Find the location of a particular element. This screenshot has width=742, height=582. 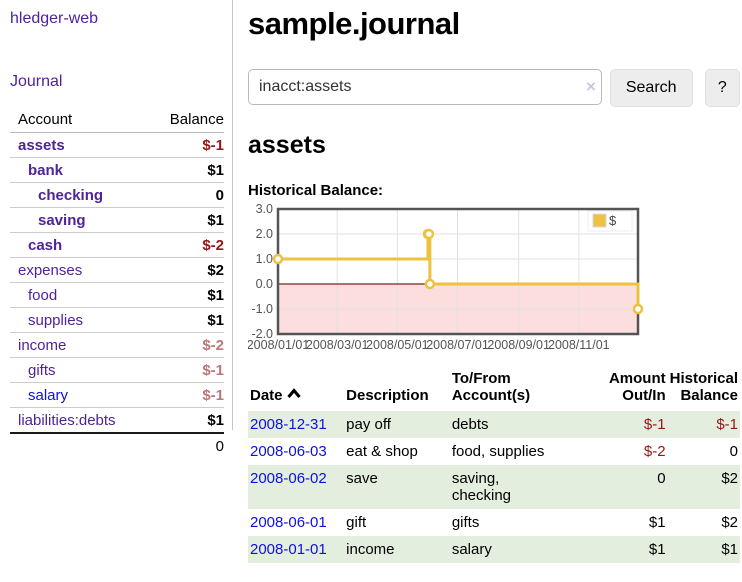

chart-label: Historical Balance: is located at coordinates (316, 190).